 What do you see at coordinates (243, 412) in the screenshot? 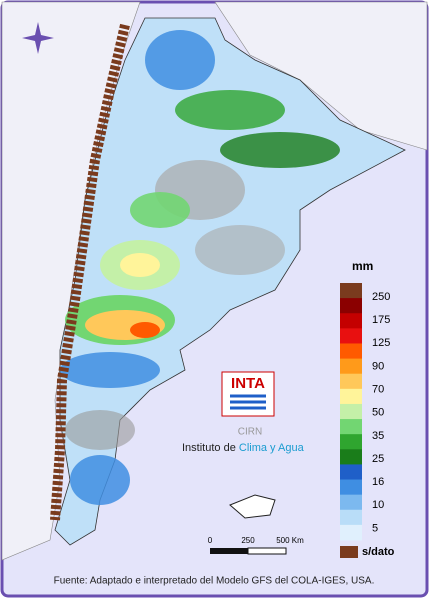
I see `logo: INTA CIRN Instituto de Clima y Agua` at bounding box center [243, 412].